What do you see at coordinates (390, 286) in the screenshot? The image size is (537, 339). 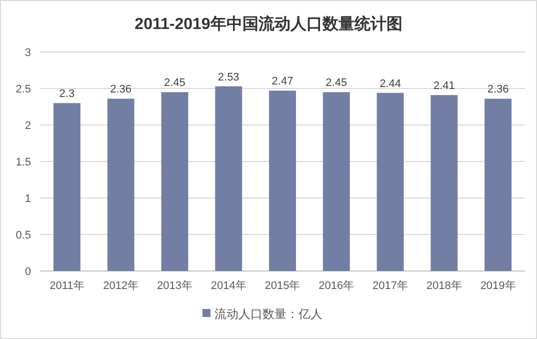 I see `x-tick-label: 2017年` at bounding box center [390, 286].